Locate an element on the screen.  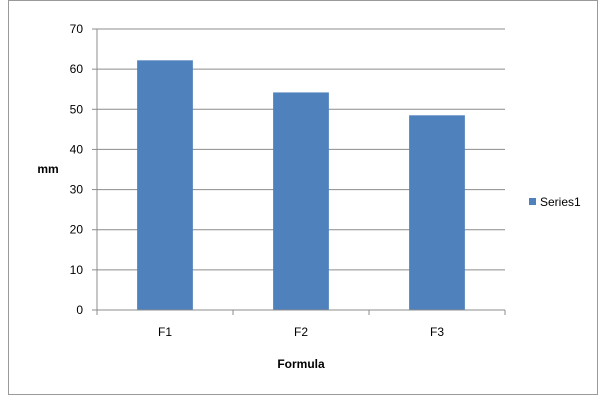
y-tick-label: 30 is located at coordinates (77, 190).